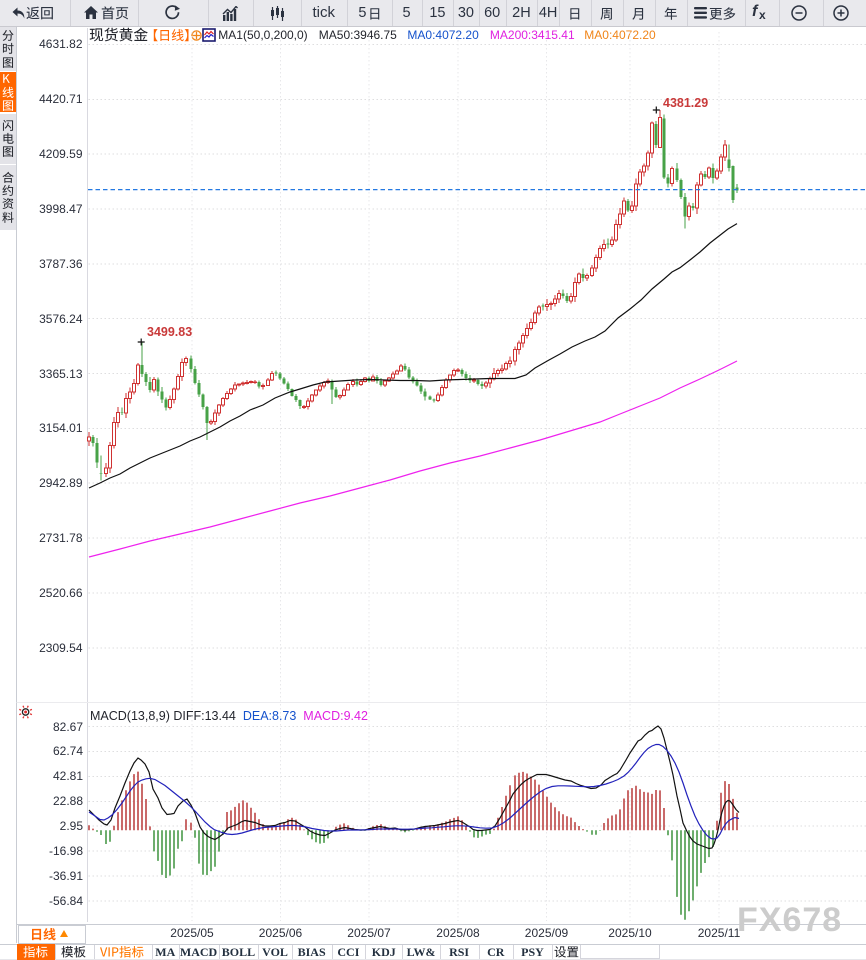  I want to click on svg-text: 3499.83, so click(169, 332).